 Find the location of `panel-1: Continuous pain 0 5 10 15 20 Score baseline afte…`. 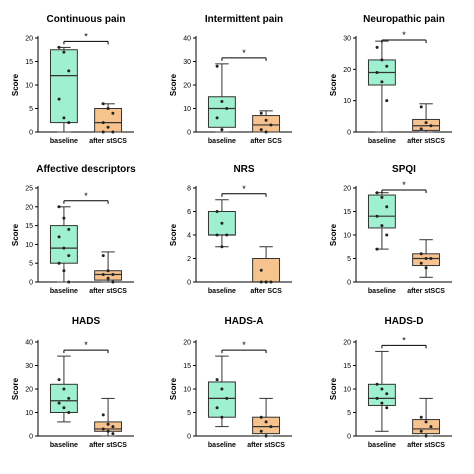

panel-1: Continuous pain 0 5 10 15 20 Score baseline afte… is located at coordinates (72, 79).